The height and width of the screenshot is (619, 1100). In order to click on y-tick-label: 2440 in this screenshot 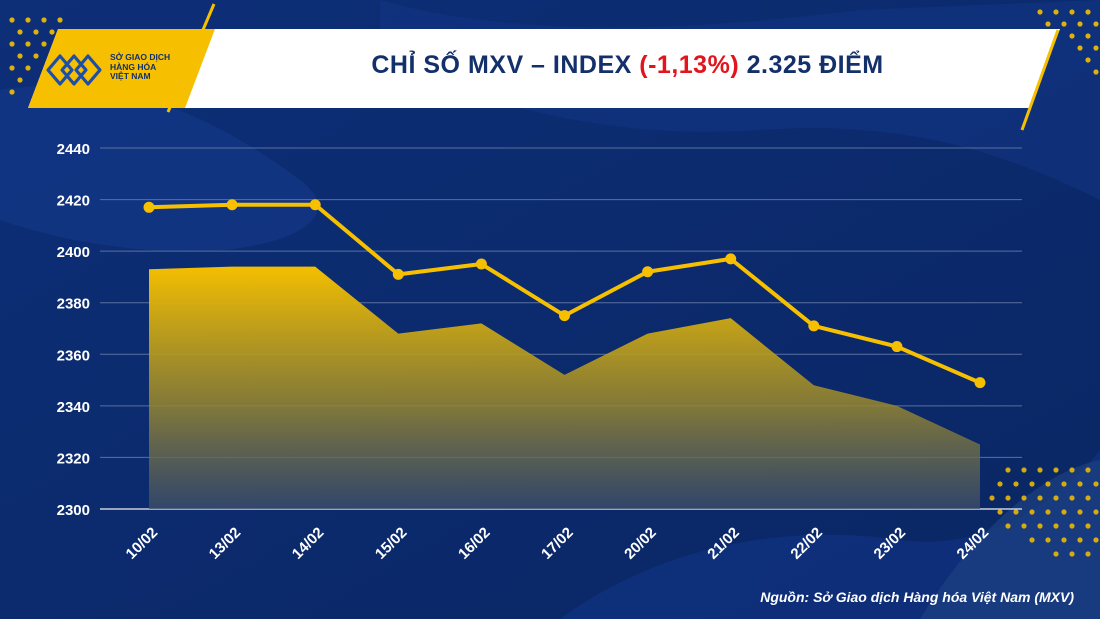, I will do `click(73, 149)`.